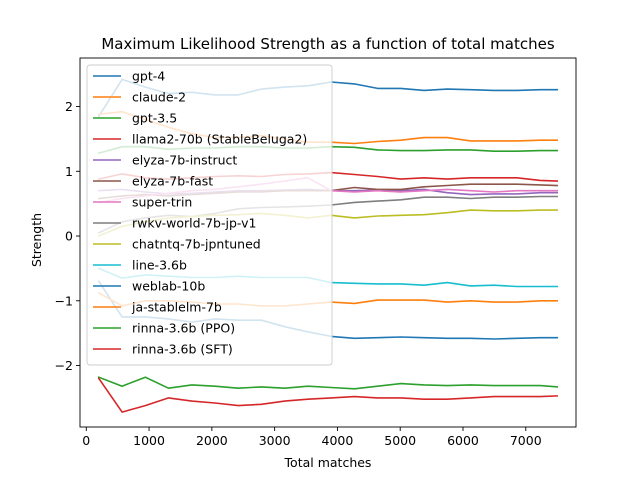  I want to click on legend-label-5: elyza-7b-fast, so click(172, 181).